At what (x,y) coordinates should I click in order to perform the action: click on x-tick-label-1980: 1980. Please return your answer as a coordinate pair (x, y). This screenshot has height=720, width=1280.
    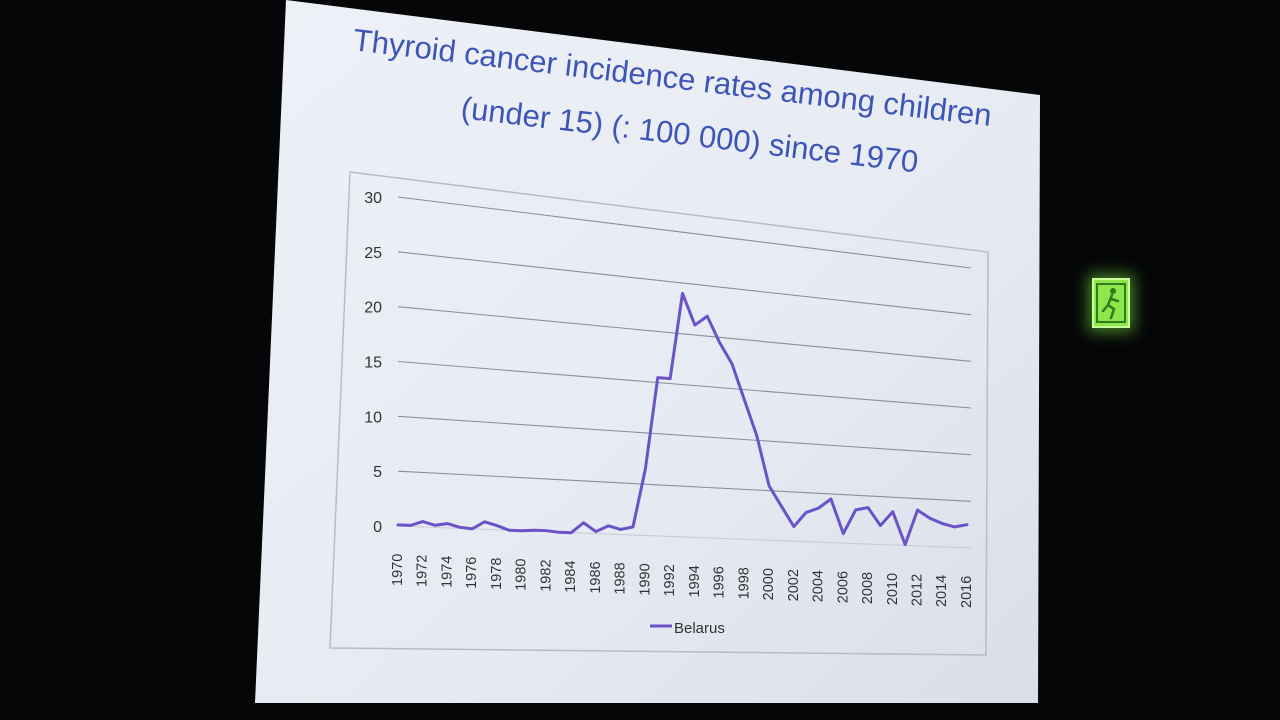
    Looking at the image, I should click on (522, 575).